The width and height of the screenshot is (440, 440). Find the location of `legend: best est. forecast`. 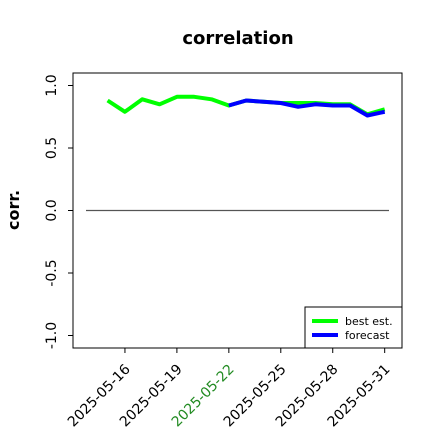

legend: best est. forecast is located at coordinates (353, 327).